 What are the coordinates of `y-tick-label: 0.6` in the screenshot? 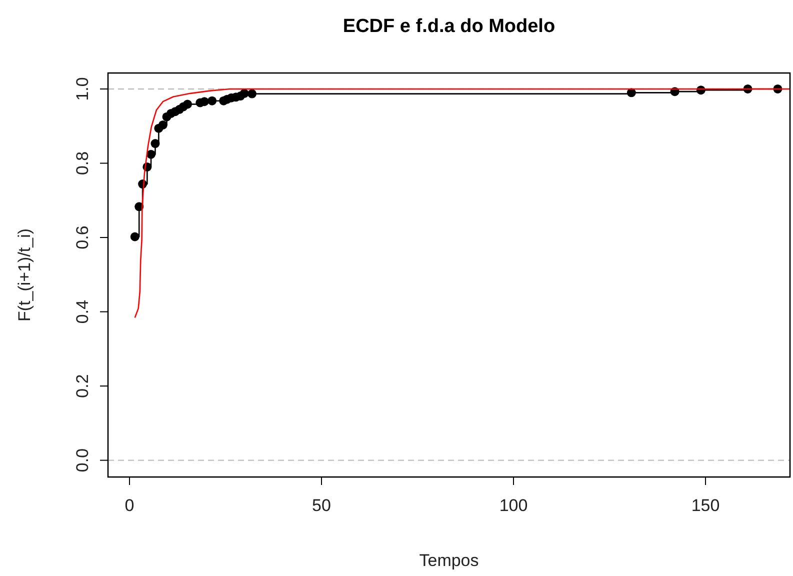 It's located at (82, 238).